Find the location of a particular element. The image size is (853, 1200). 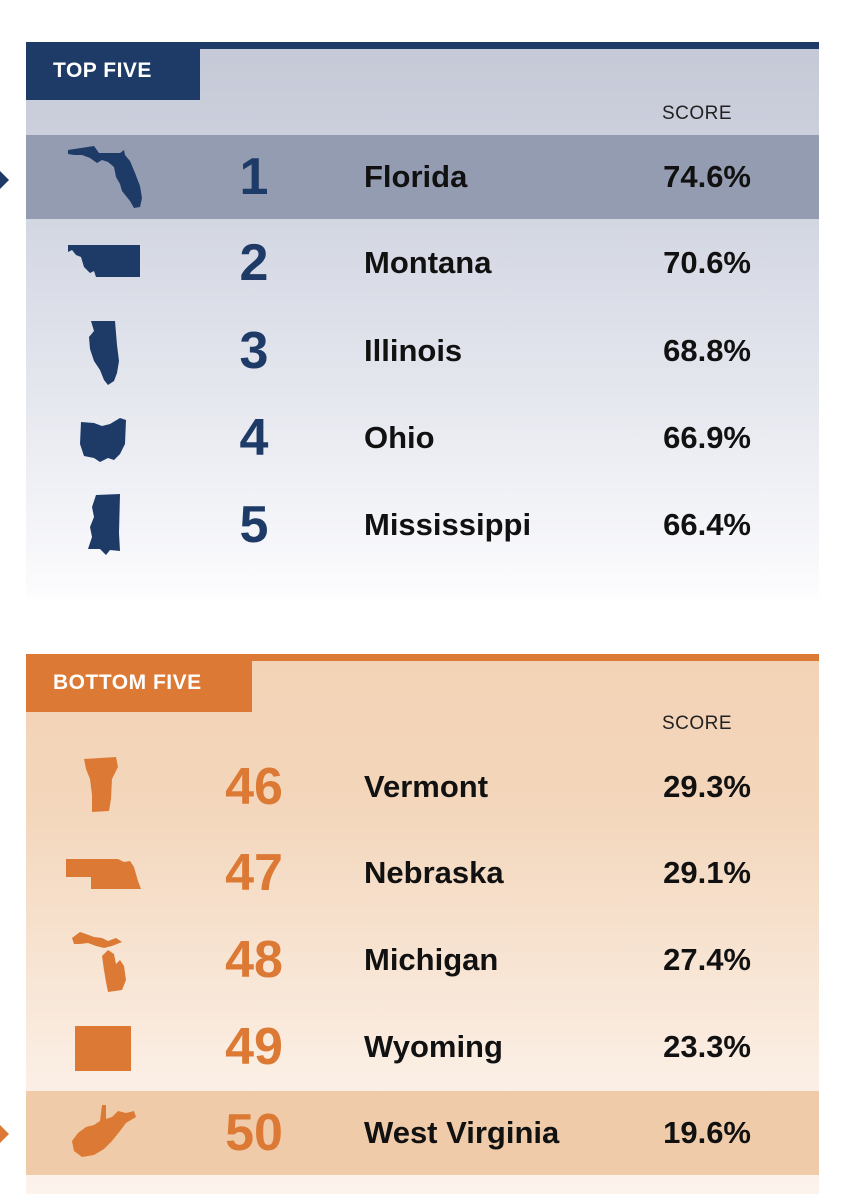

mississippi-icon is located at coordinates (104, 525).